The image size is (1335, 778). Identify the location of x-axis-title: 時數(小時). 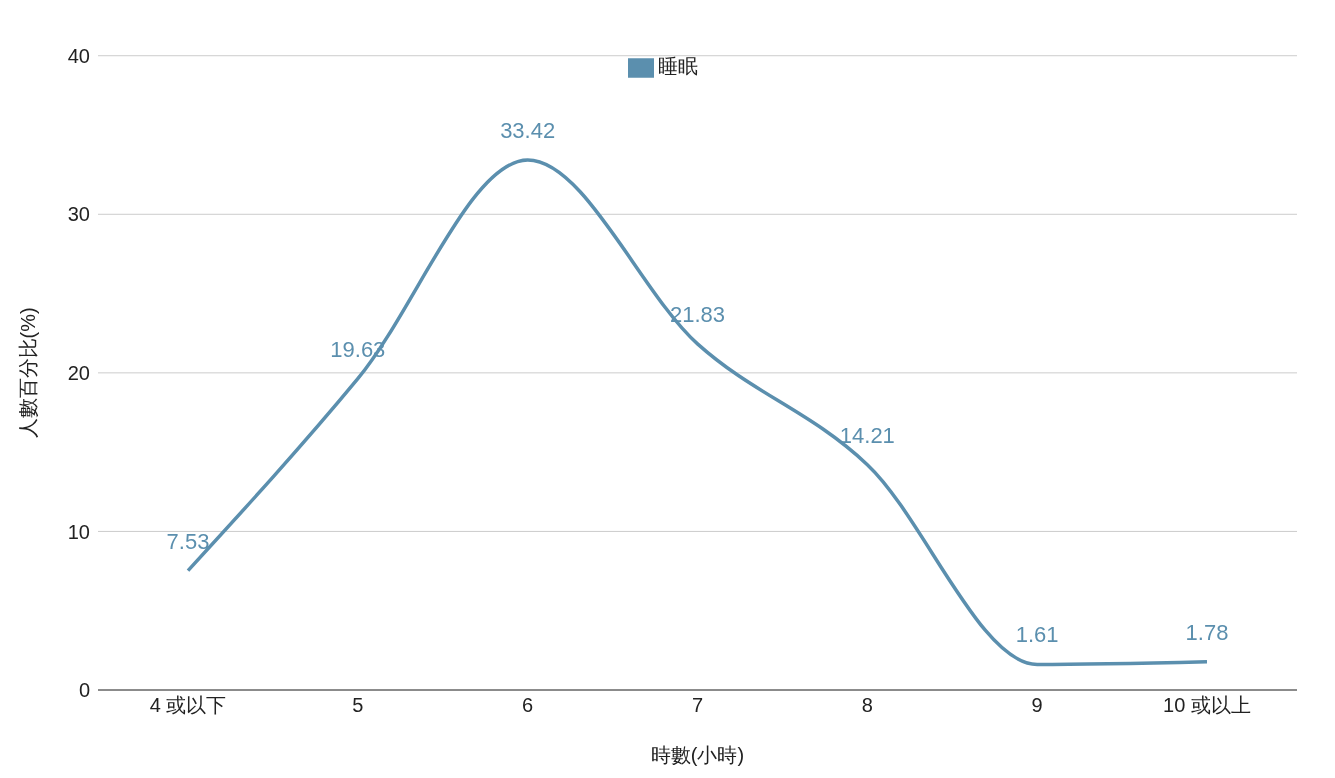
(697, 755).